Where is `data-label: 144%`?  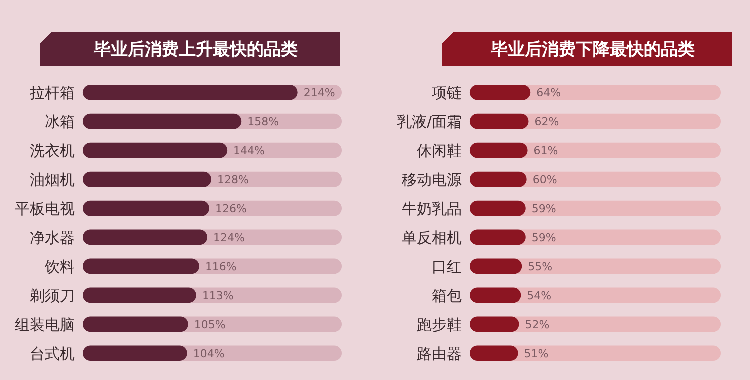 data-label: 144% is located at coordinates (250, 151).